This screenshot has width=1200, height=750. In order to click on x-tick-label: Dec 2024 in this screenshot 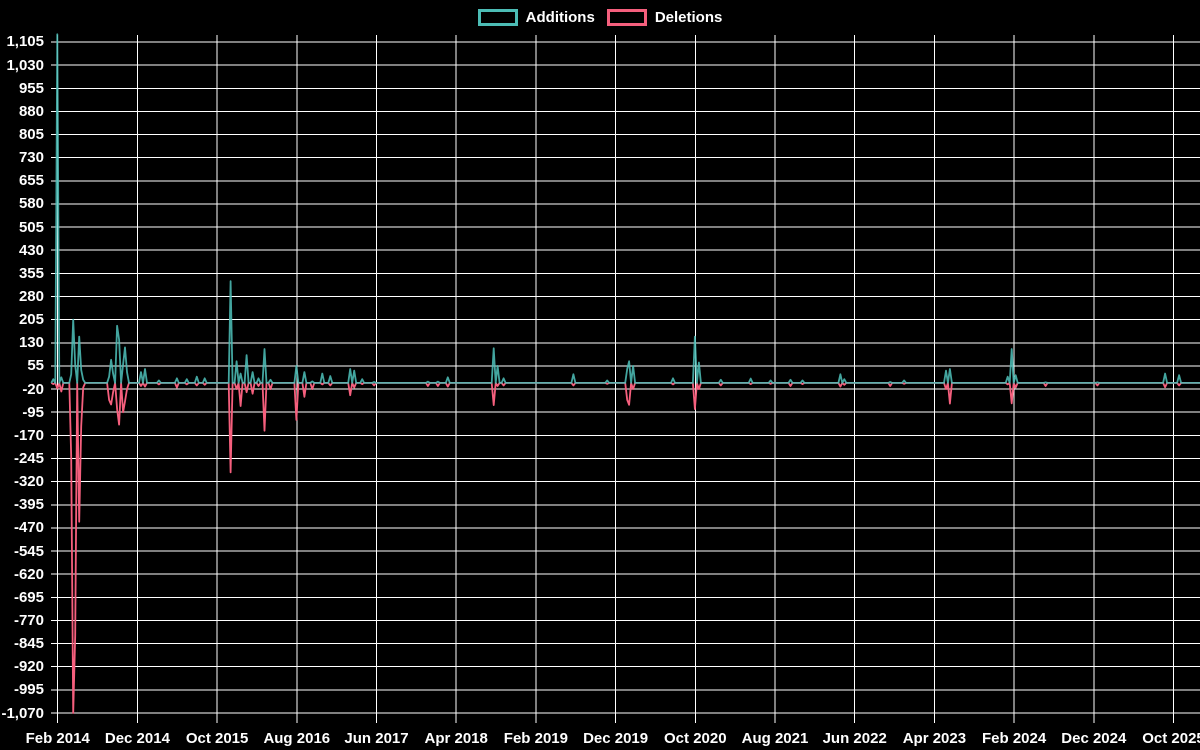, I will do `click(1094, 738)`.